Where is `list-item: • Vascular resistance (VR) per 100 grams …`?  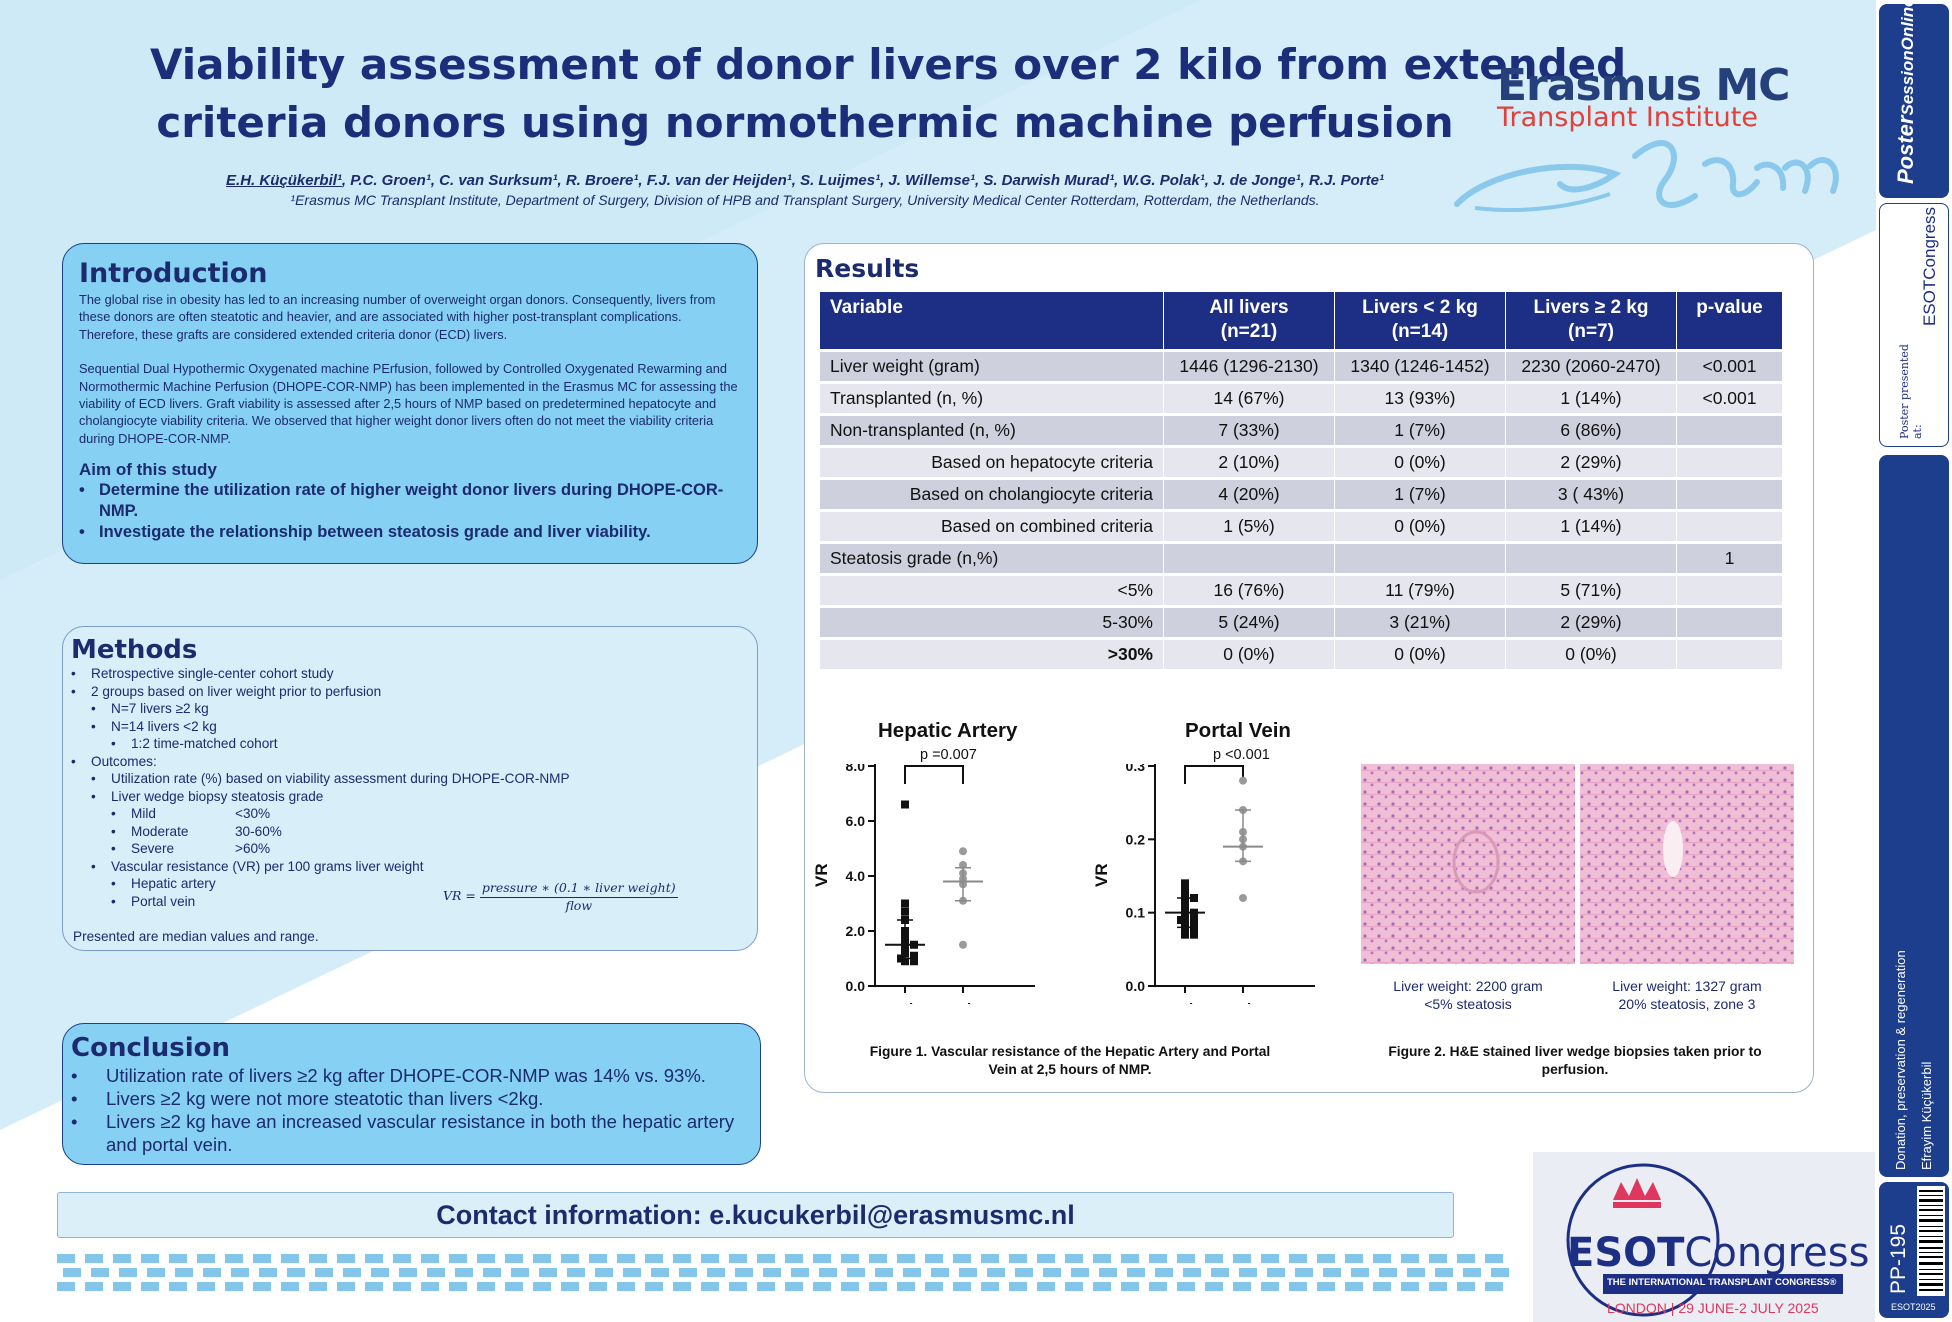 list-item: • Vascular resistance (VR) per 100 grams … is located at coordinates (257, 866).